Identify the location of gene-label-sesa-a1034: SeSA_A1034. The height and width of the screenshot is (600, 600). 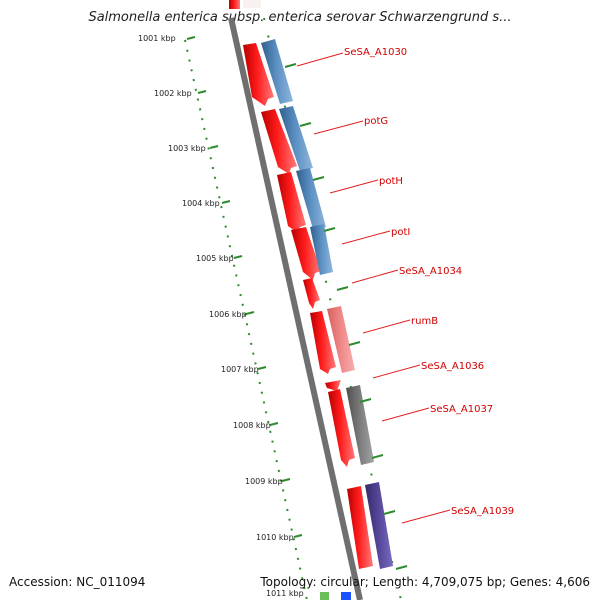
(430, 271).